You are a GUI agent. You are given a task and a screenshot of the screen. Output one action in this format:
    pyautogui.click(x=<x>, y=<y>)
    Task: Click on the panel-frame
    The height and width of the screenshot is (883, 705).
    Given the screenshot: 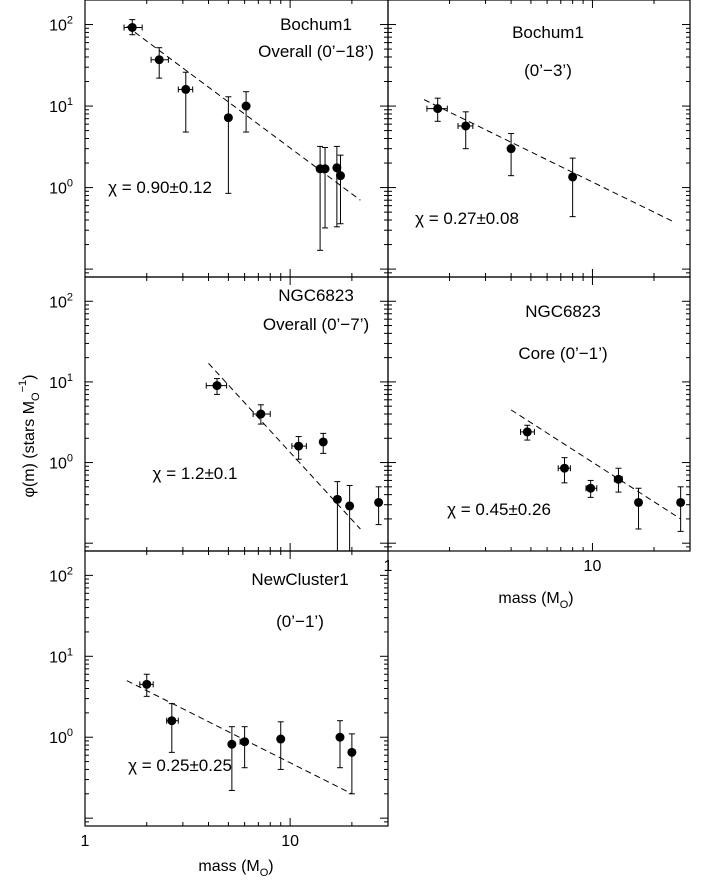 What is the action you would take?
    pyautogui.click(x=236, y=688)
    